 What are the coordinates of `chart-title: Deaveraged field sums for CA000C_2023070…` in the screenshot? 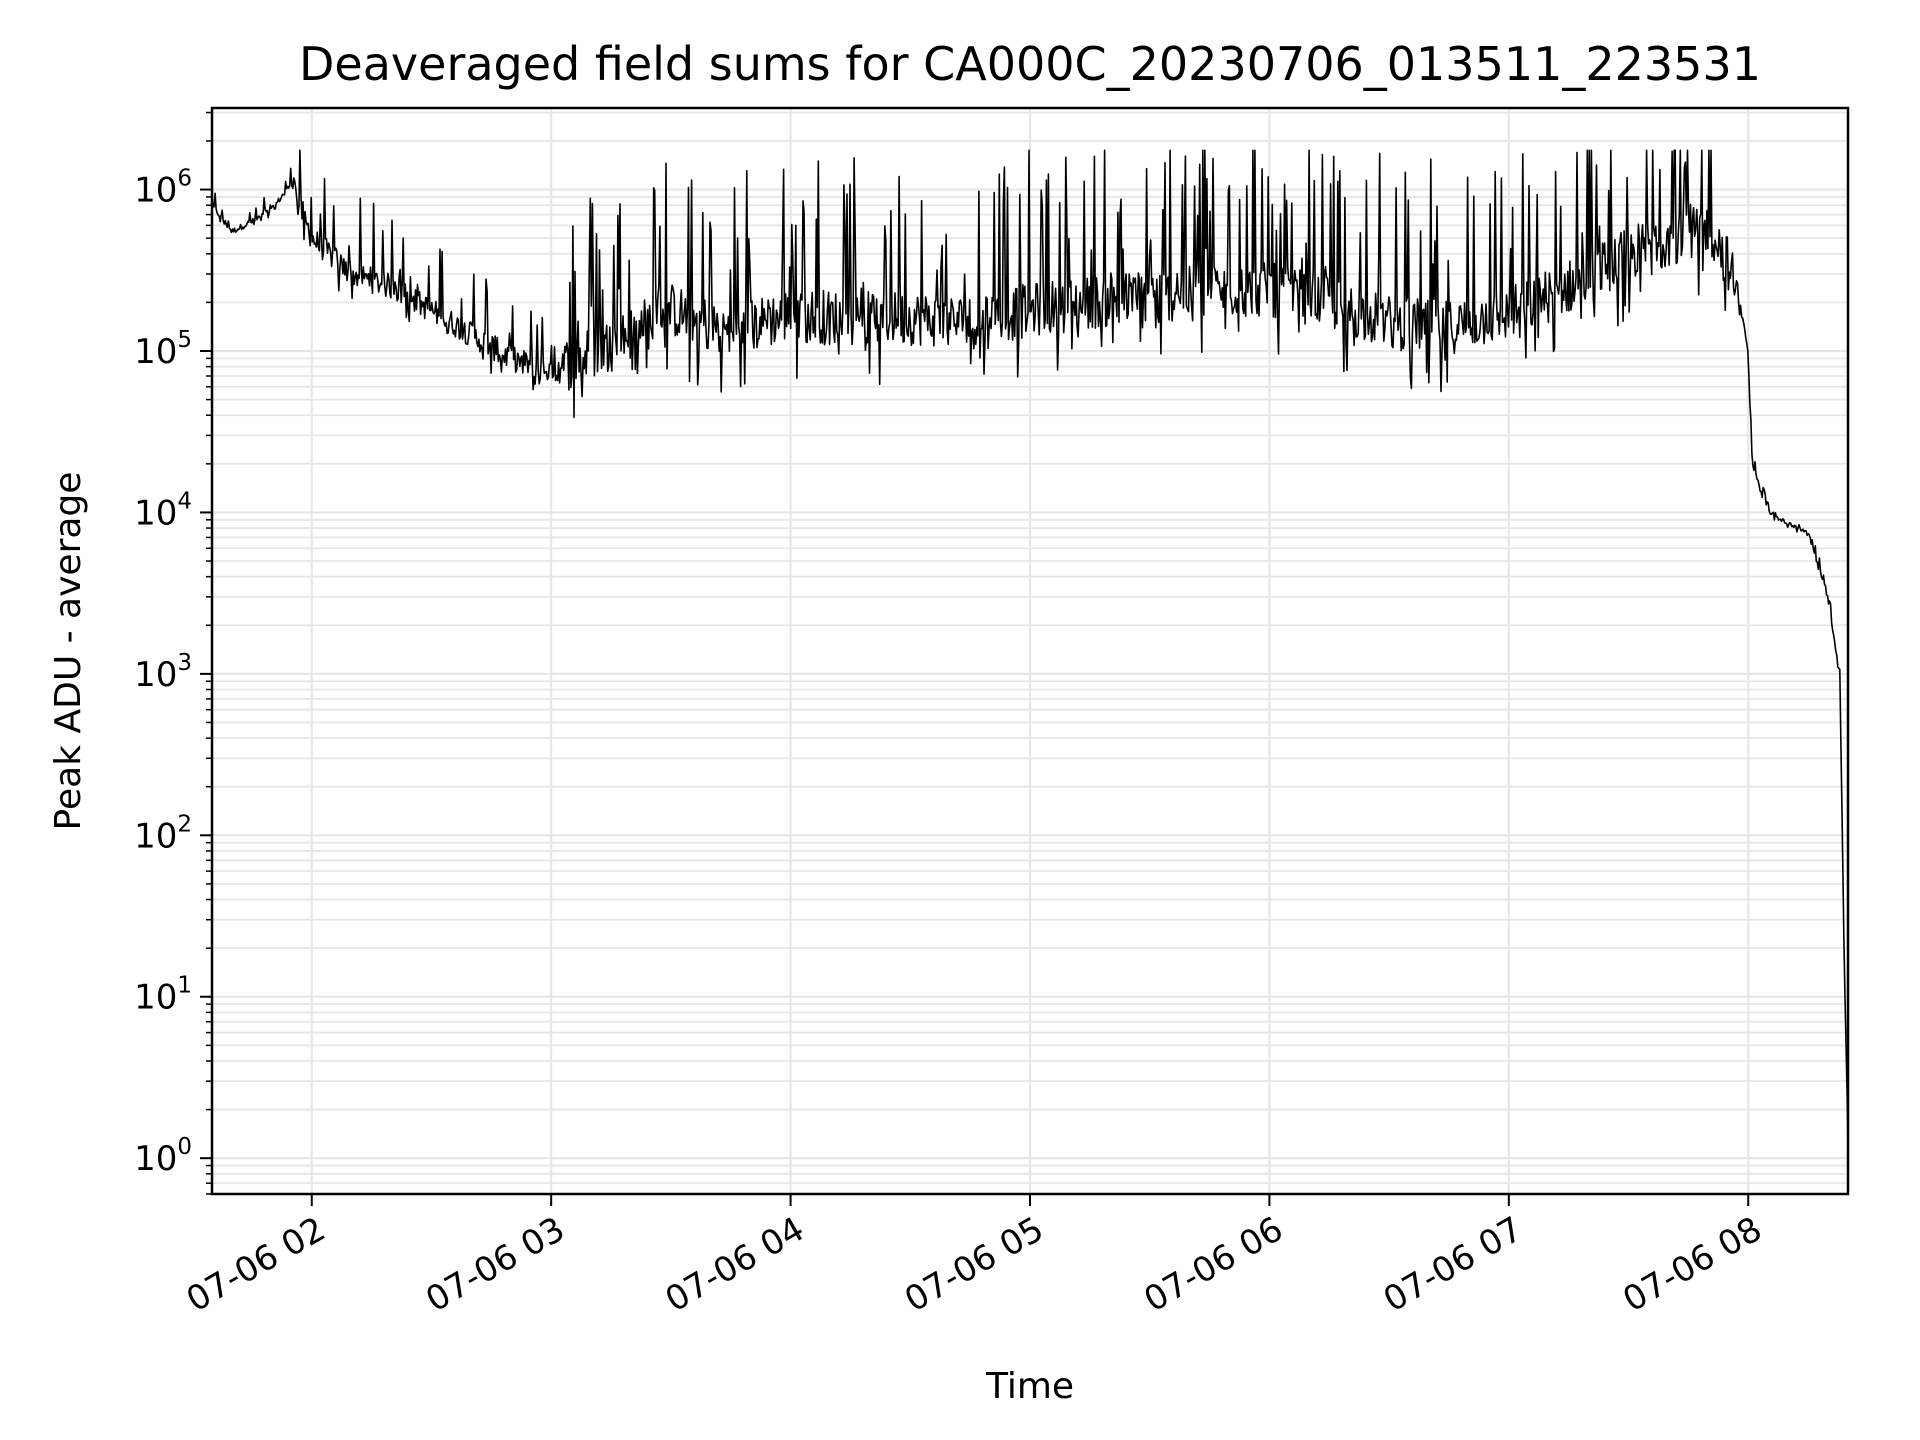 It's located at (1030, 64).